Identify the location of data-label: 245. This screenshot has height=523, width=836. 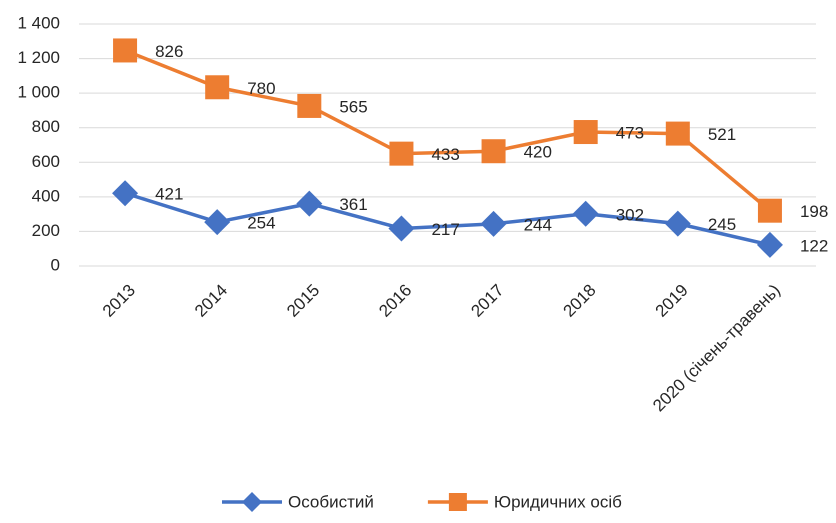
(722, 224).